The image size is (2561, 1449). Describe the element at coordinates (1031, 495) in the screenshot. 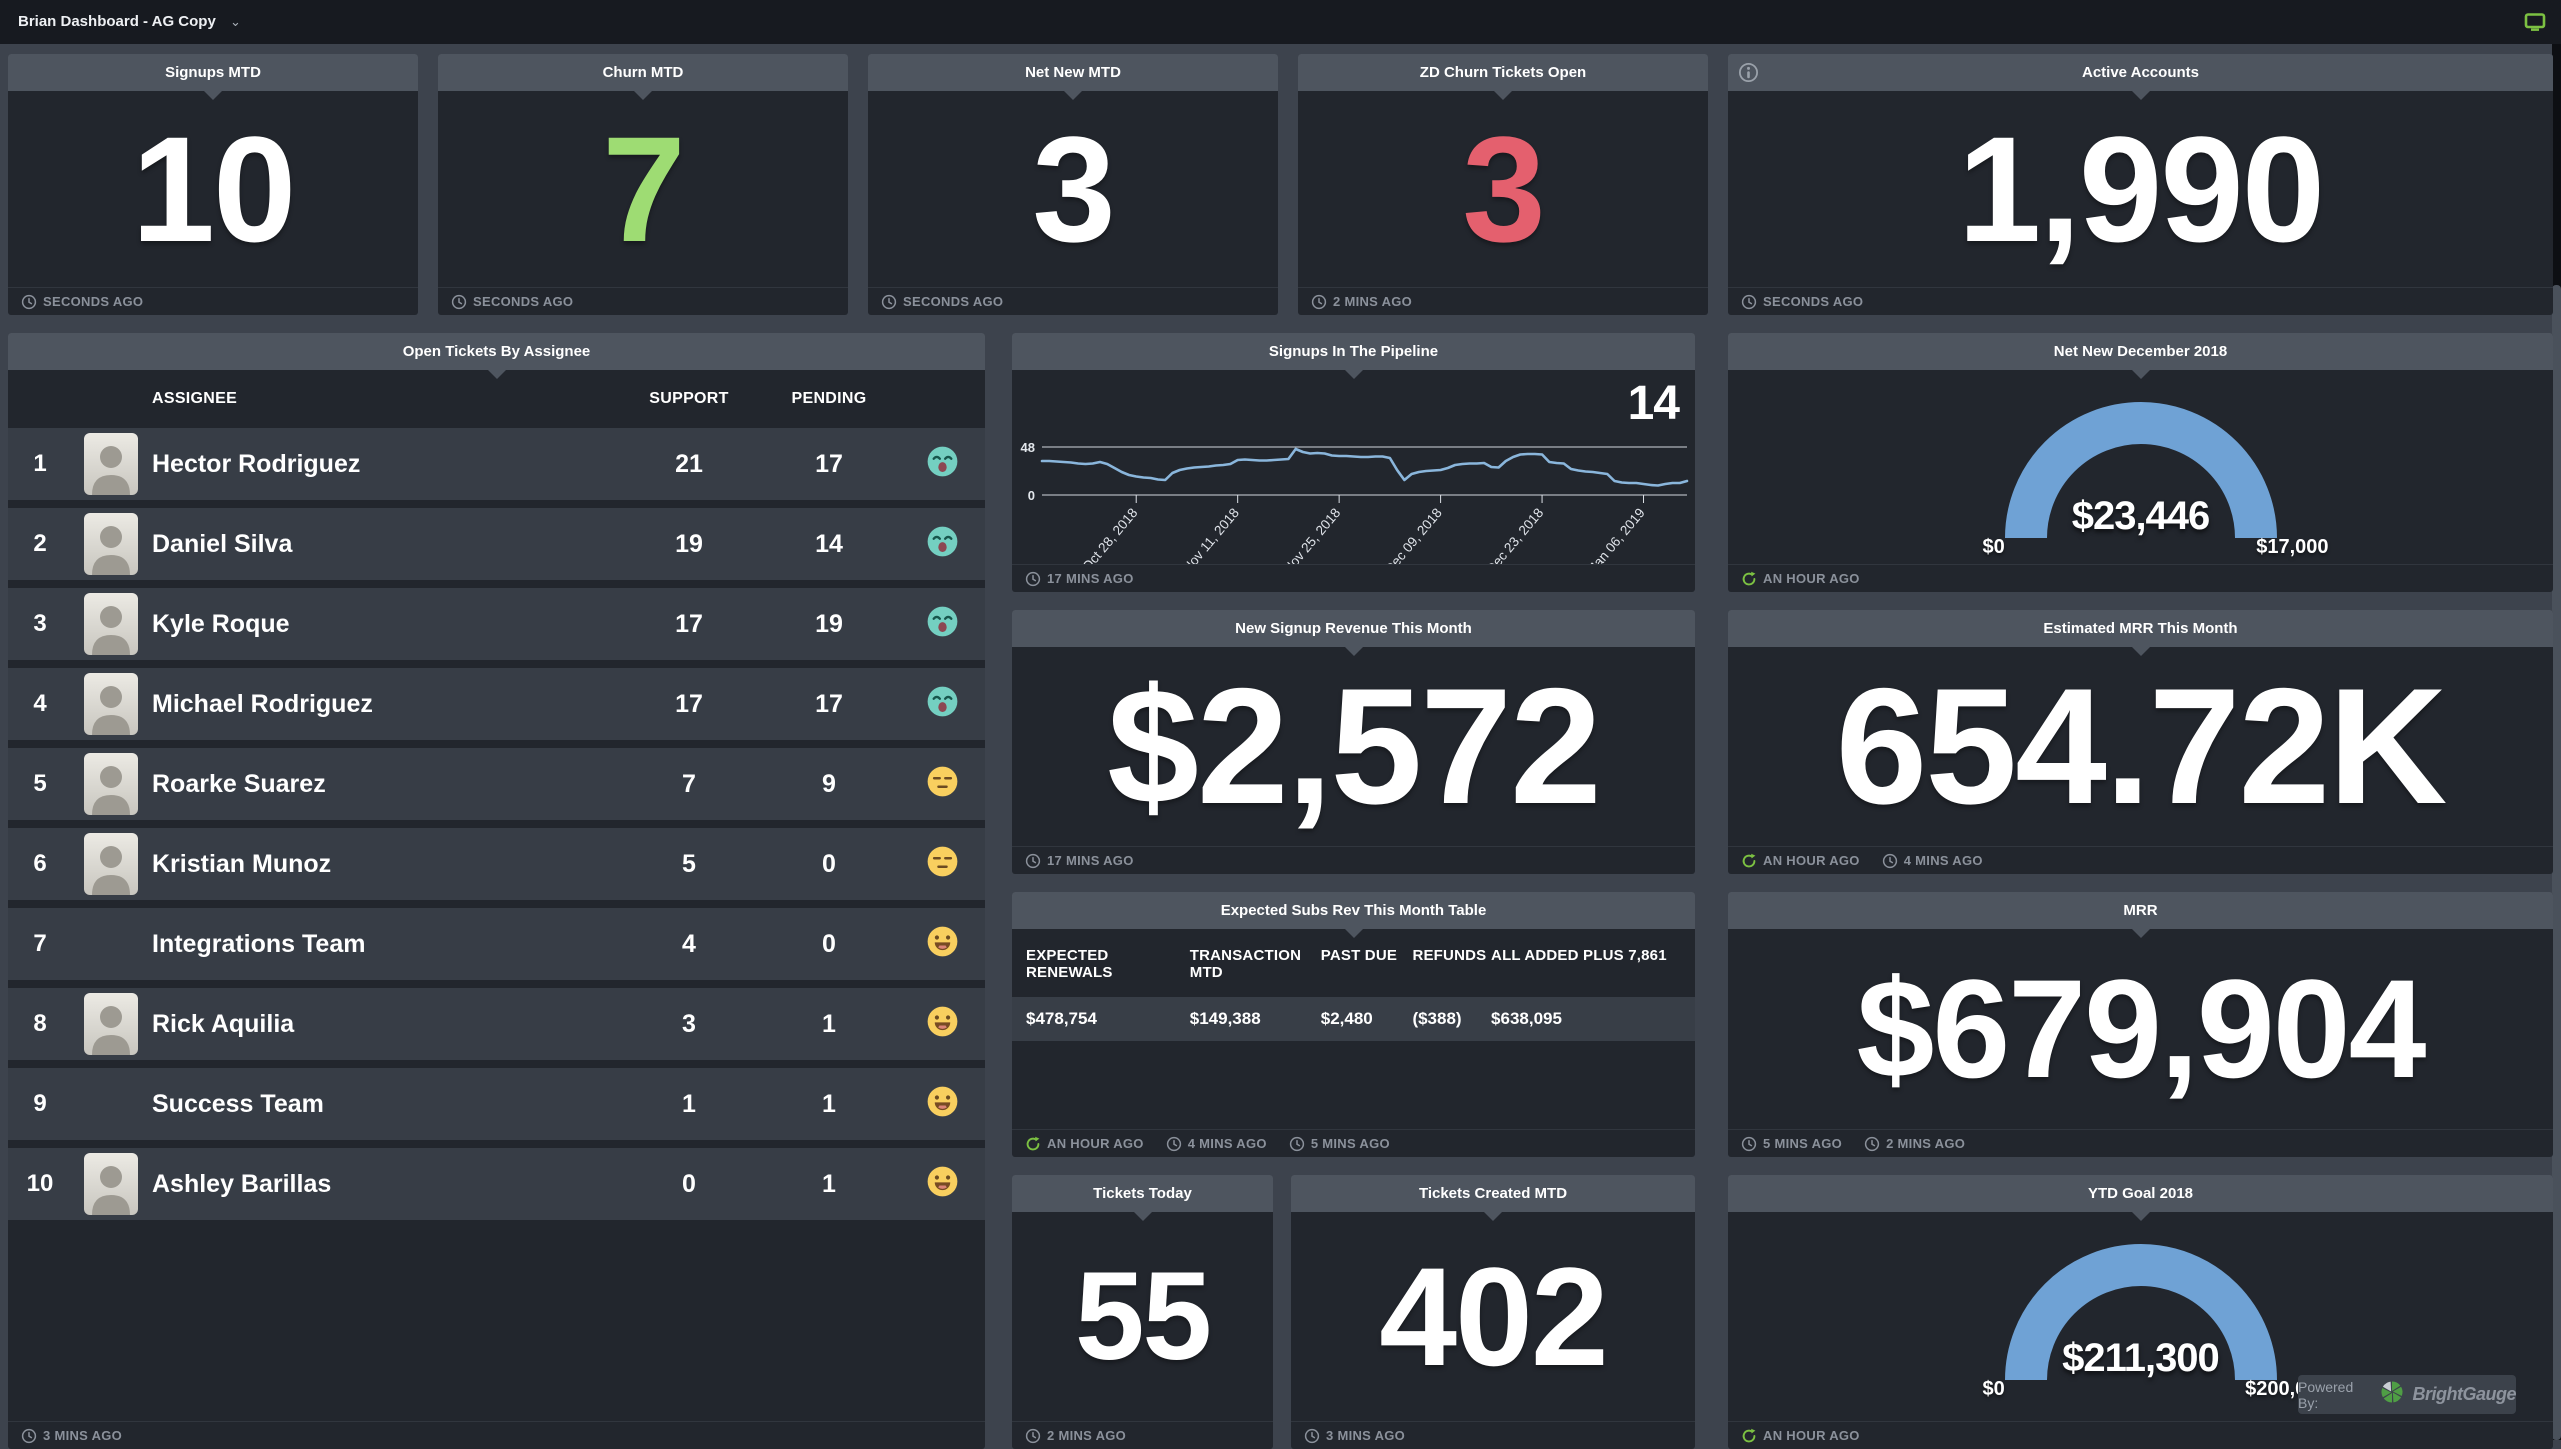

I see `svg-text: 0` at that location.